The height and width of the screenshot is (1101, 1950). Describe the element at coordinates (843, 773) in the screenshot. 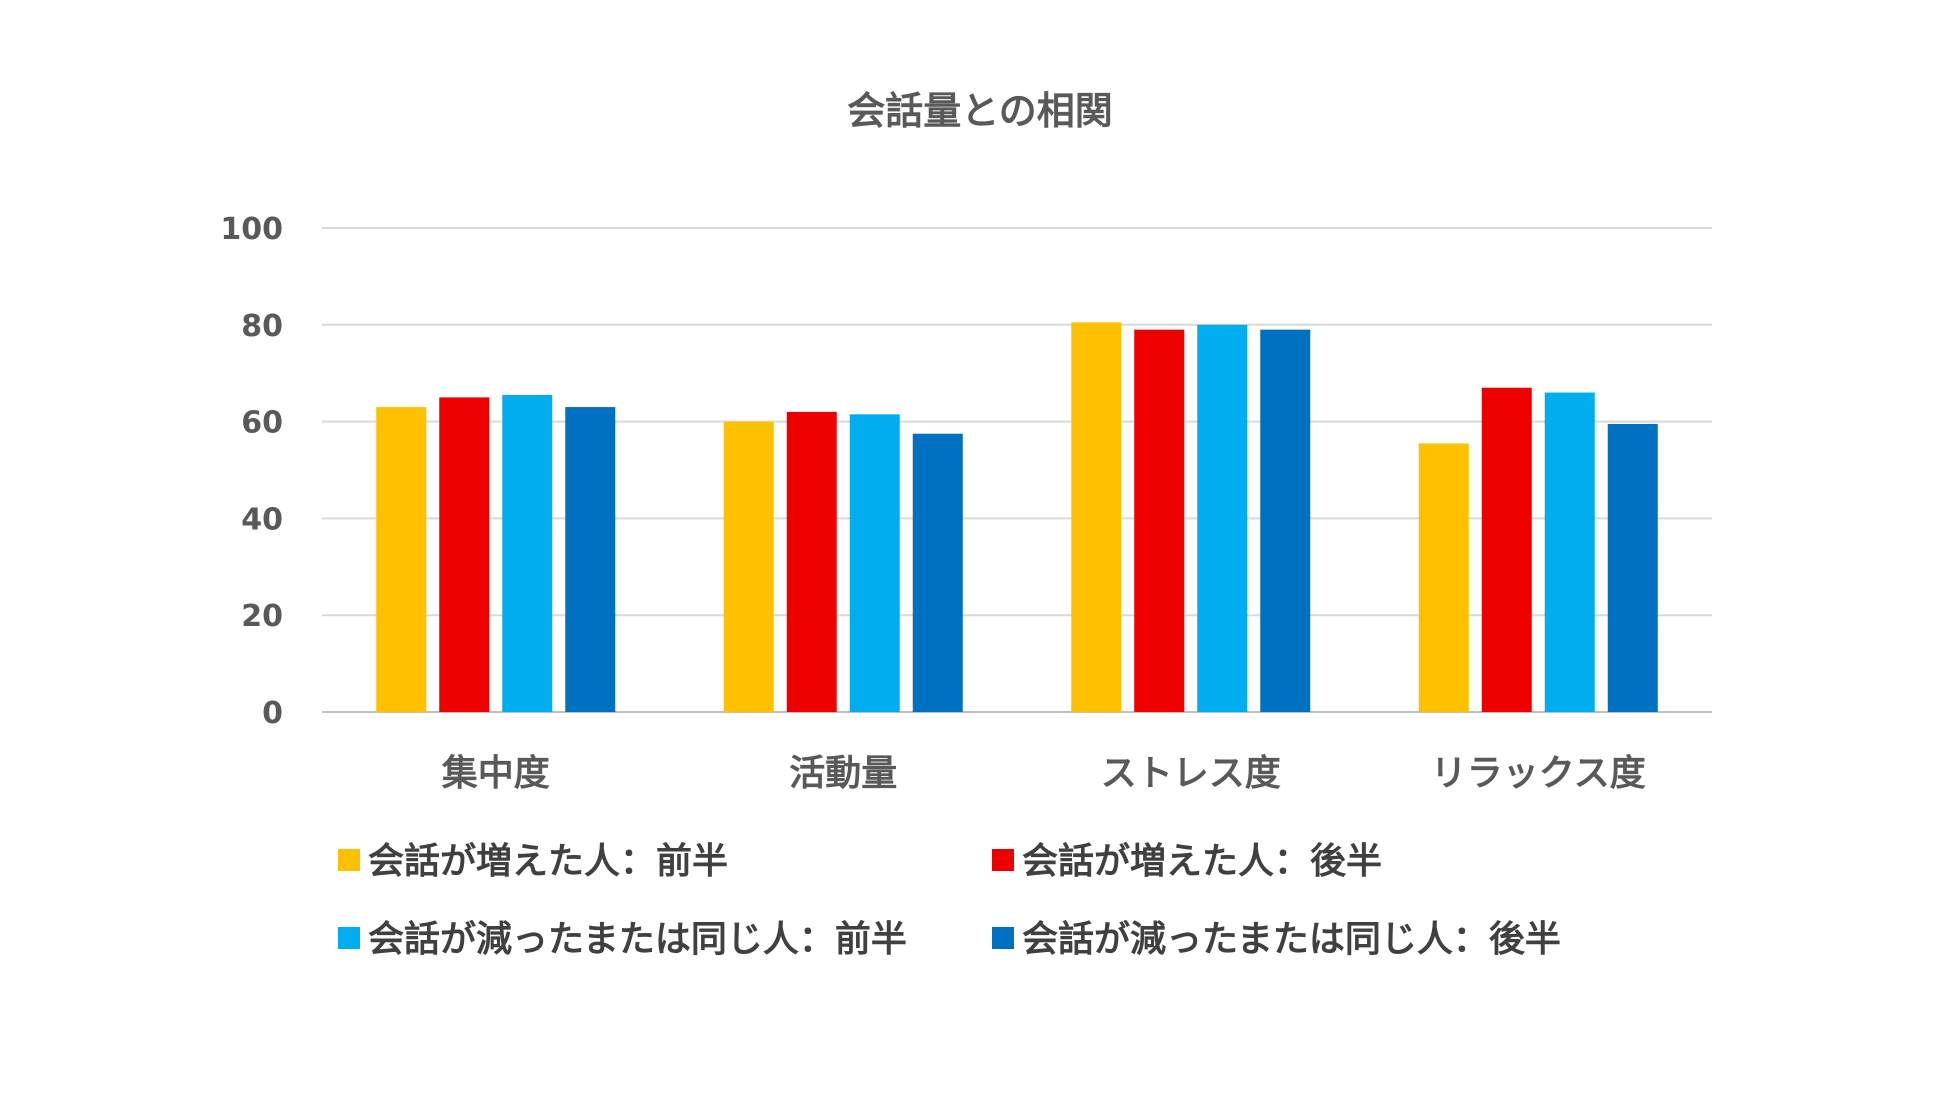

I see `x-tick-label: 活動量` at that location.